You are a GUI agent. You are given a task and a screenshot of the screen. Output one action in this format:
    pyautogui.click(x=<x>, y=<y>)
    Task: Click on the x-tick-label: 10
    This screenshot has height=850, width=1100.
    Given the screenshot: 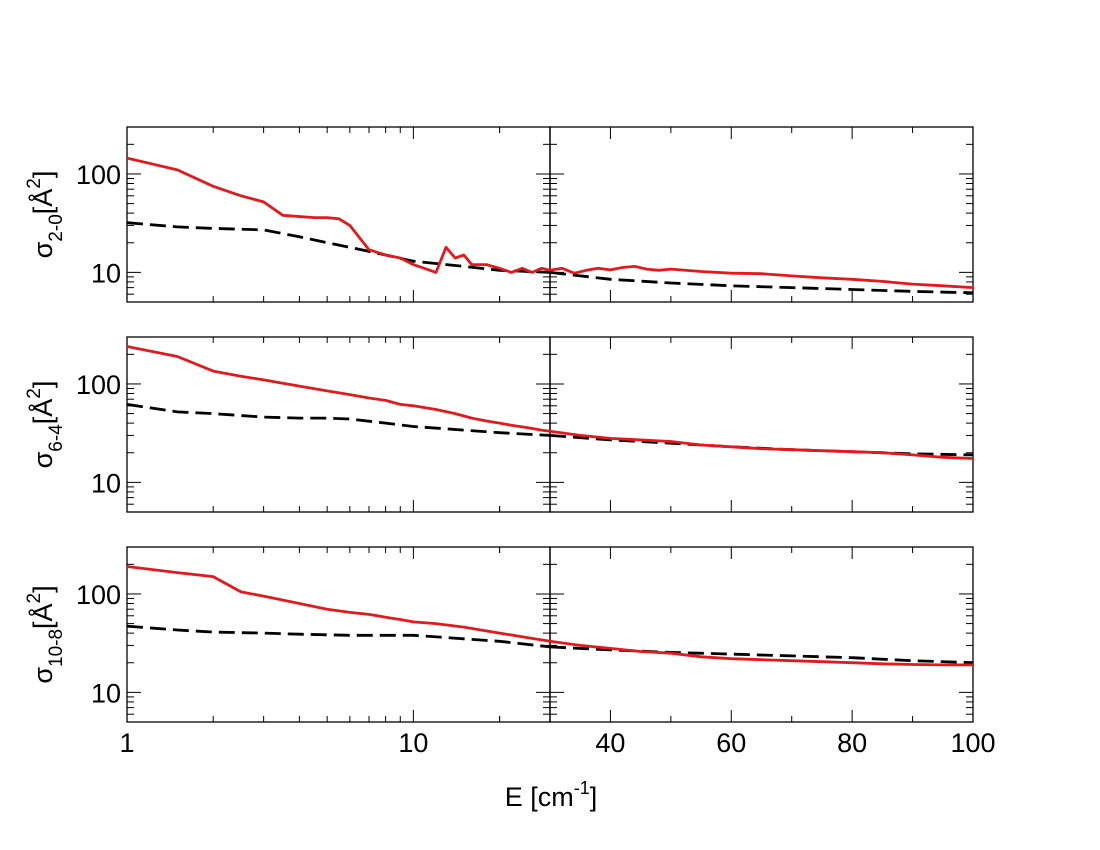 What is the action you would take?
    pyautogui.click(x=413, y=743)
    